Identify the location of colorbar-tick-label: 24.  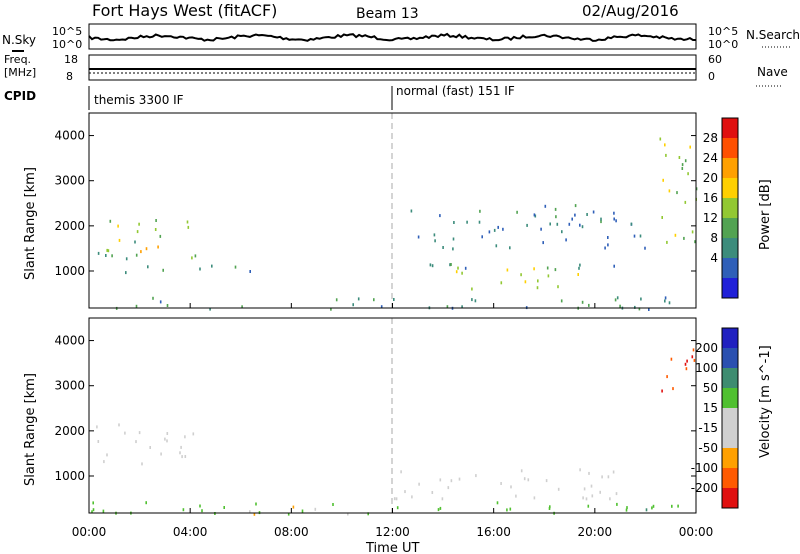
(710, 158).